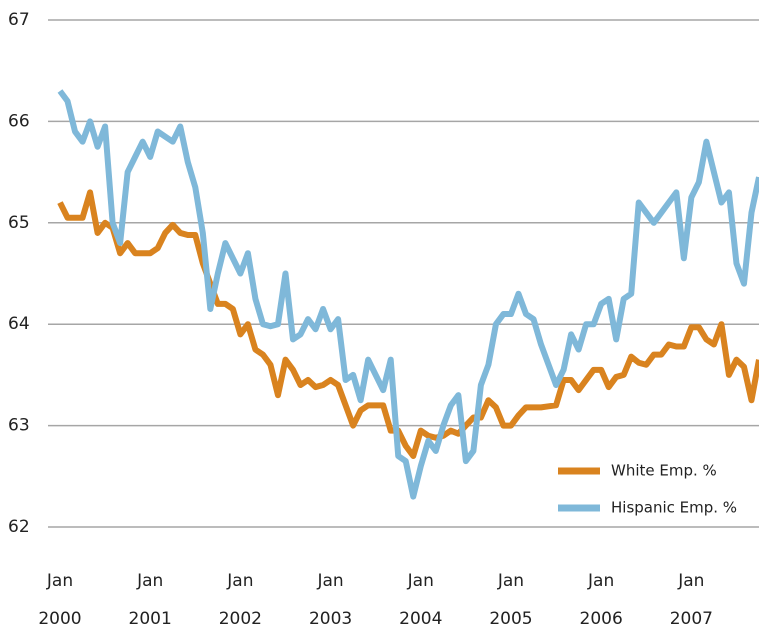 The image size is (759, 638). I want to click on legend-label: White Emp. %, so click(664, 471).